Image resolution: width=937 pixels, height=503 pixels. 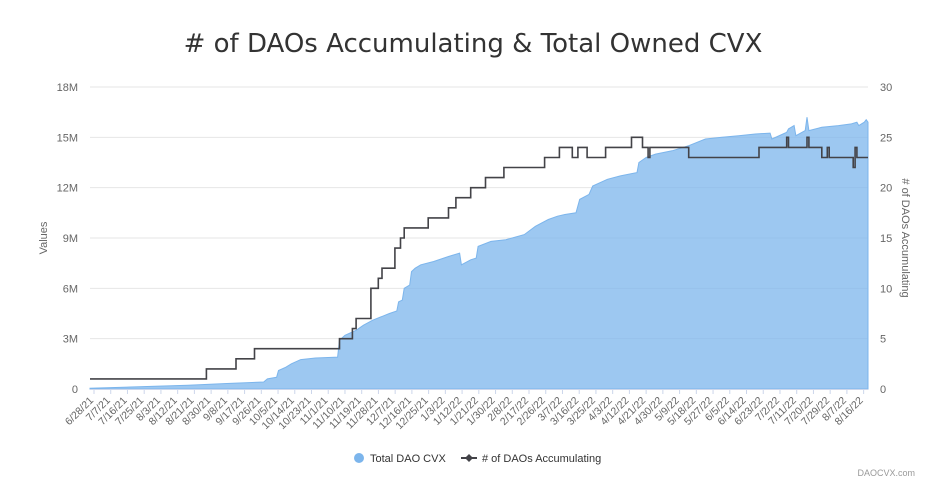 What do you see at coordinates (44, 237) in the screenshot?
I see `y-axis-left-label: Values` at bounding box center [44, 237].